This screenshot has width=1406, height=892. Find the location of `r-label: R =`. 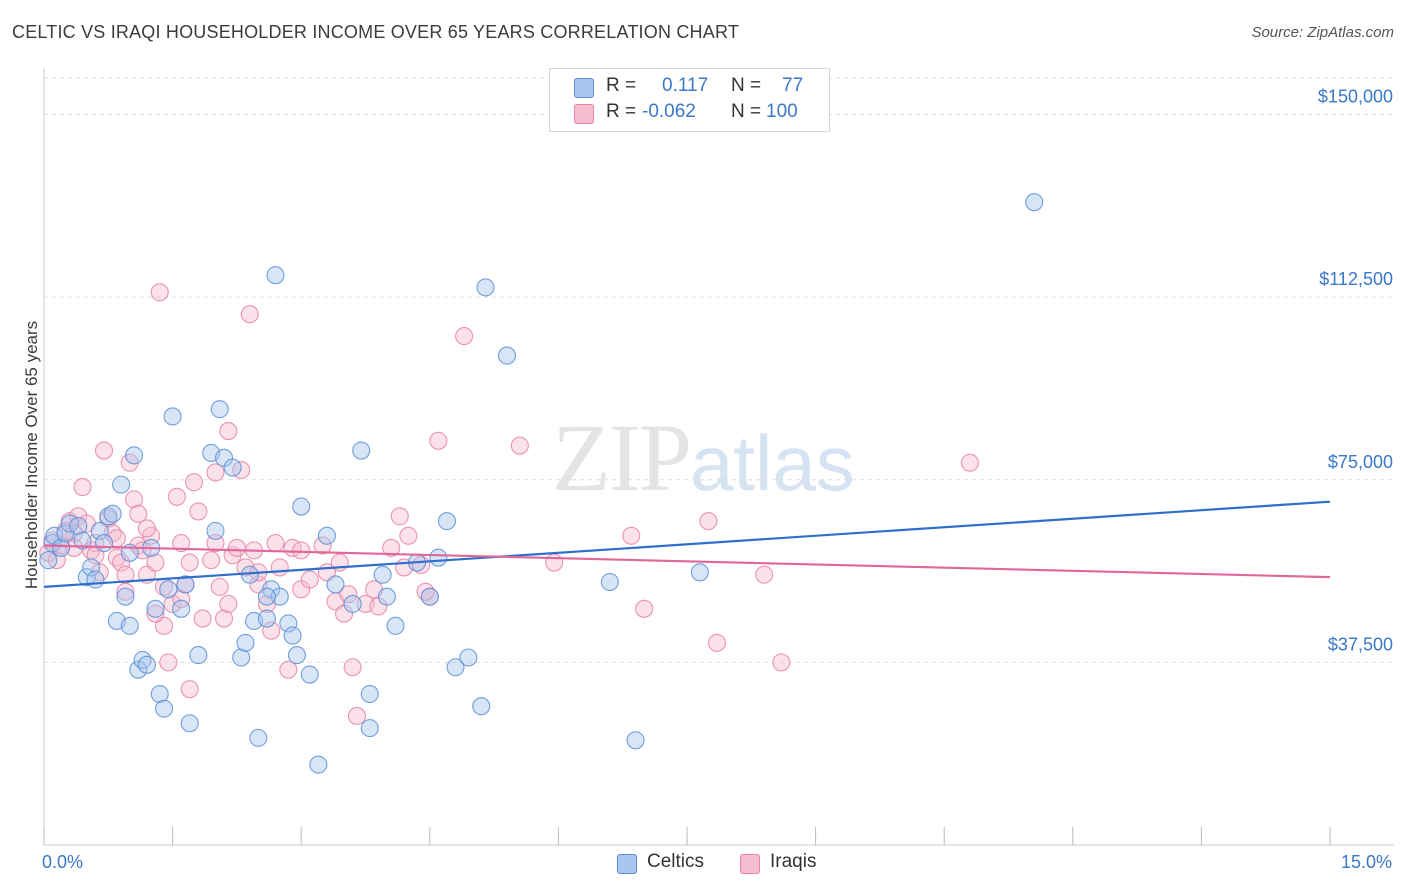

r-label: R = is located at coordinates (621, 85).